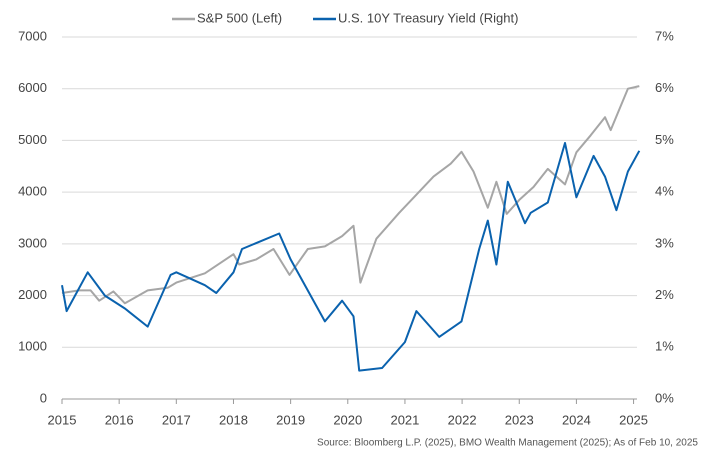 The height and width of the screenshot is (455, 704). Describe the element at coordinates (664, 139) in the screenshot. I see `y2-tick-label: 5%` at that location.